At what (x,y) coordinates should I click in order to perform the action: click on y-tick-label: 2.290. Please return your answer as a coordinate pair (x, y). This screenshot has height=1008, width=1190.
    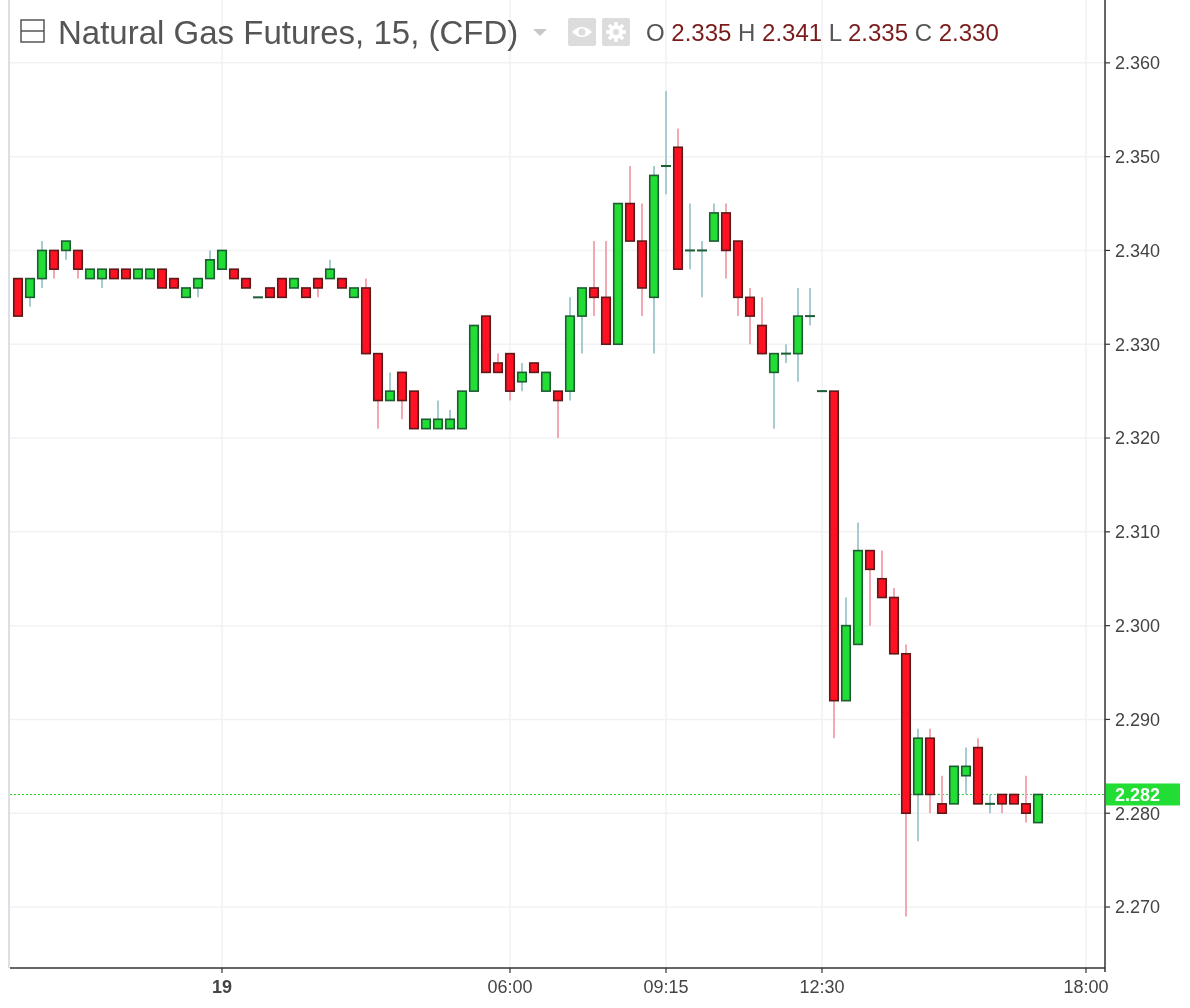
    Looking at the image, I should click on (1138, 719).